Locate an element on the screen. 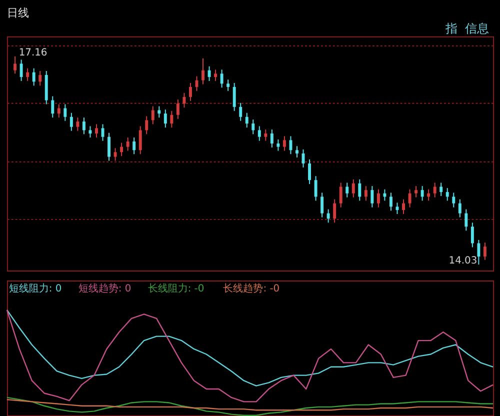 This screenshot has width=500, height=416. text: 信息 is located at coordinates (477, 28).